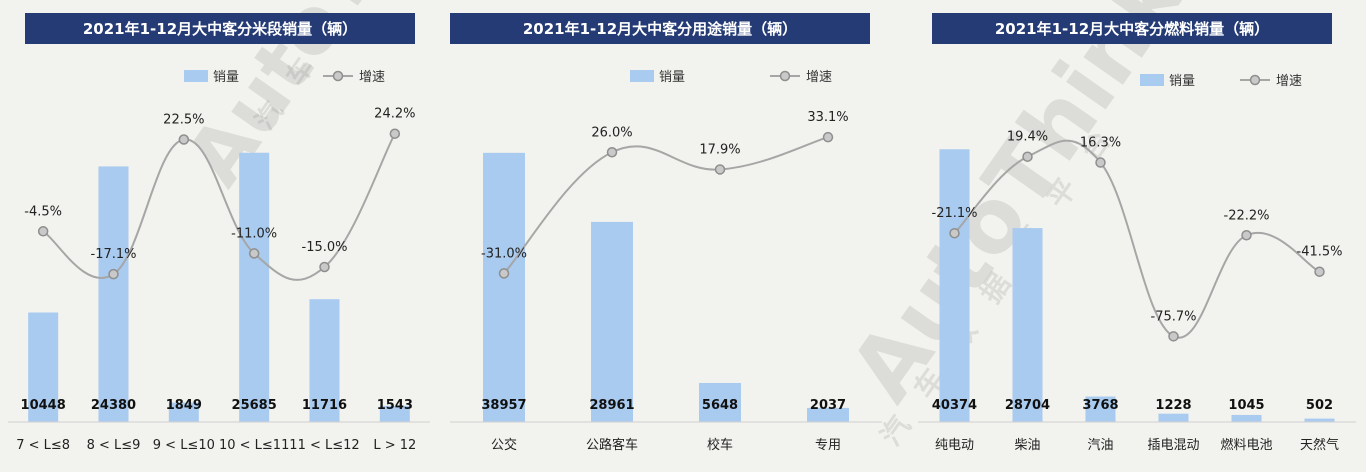 The width and height of the screenshot is (1366, 472). I want to click on bar-value-label: 1228, so click(1173, 405).